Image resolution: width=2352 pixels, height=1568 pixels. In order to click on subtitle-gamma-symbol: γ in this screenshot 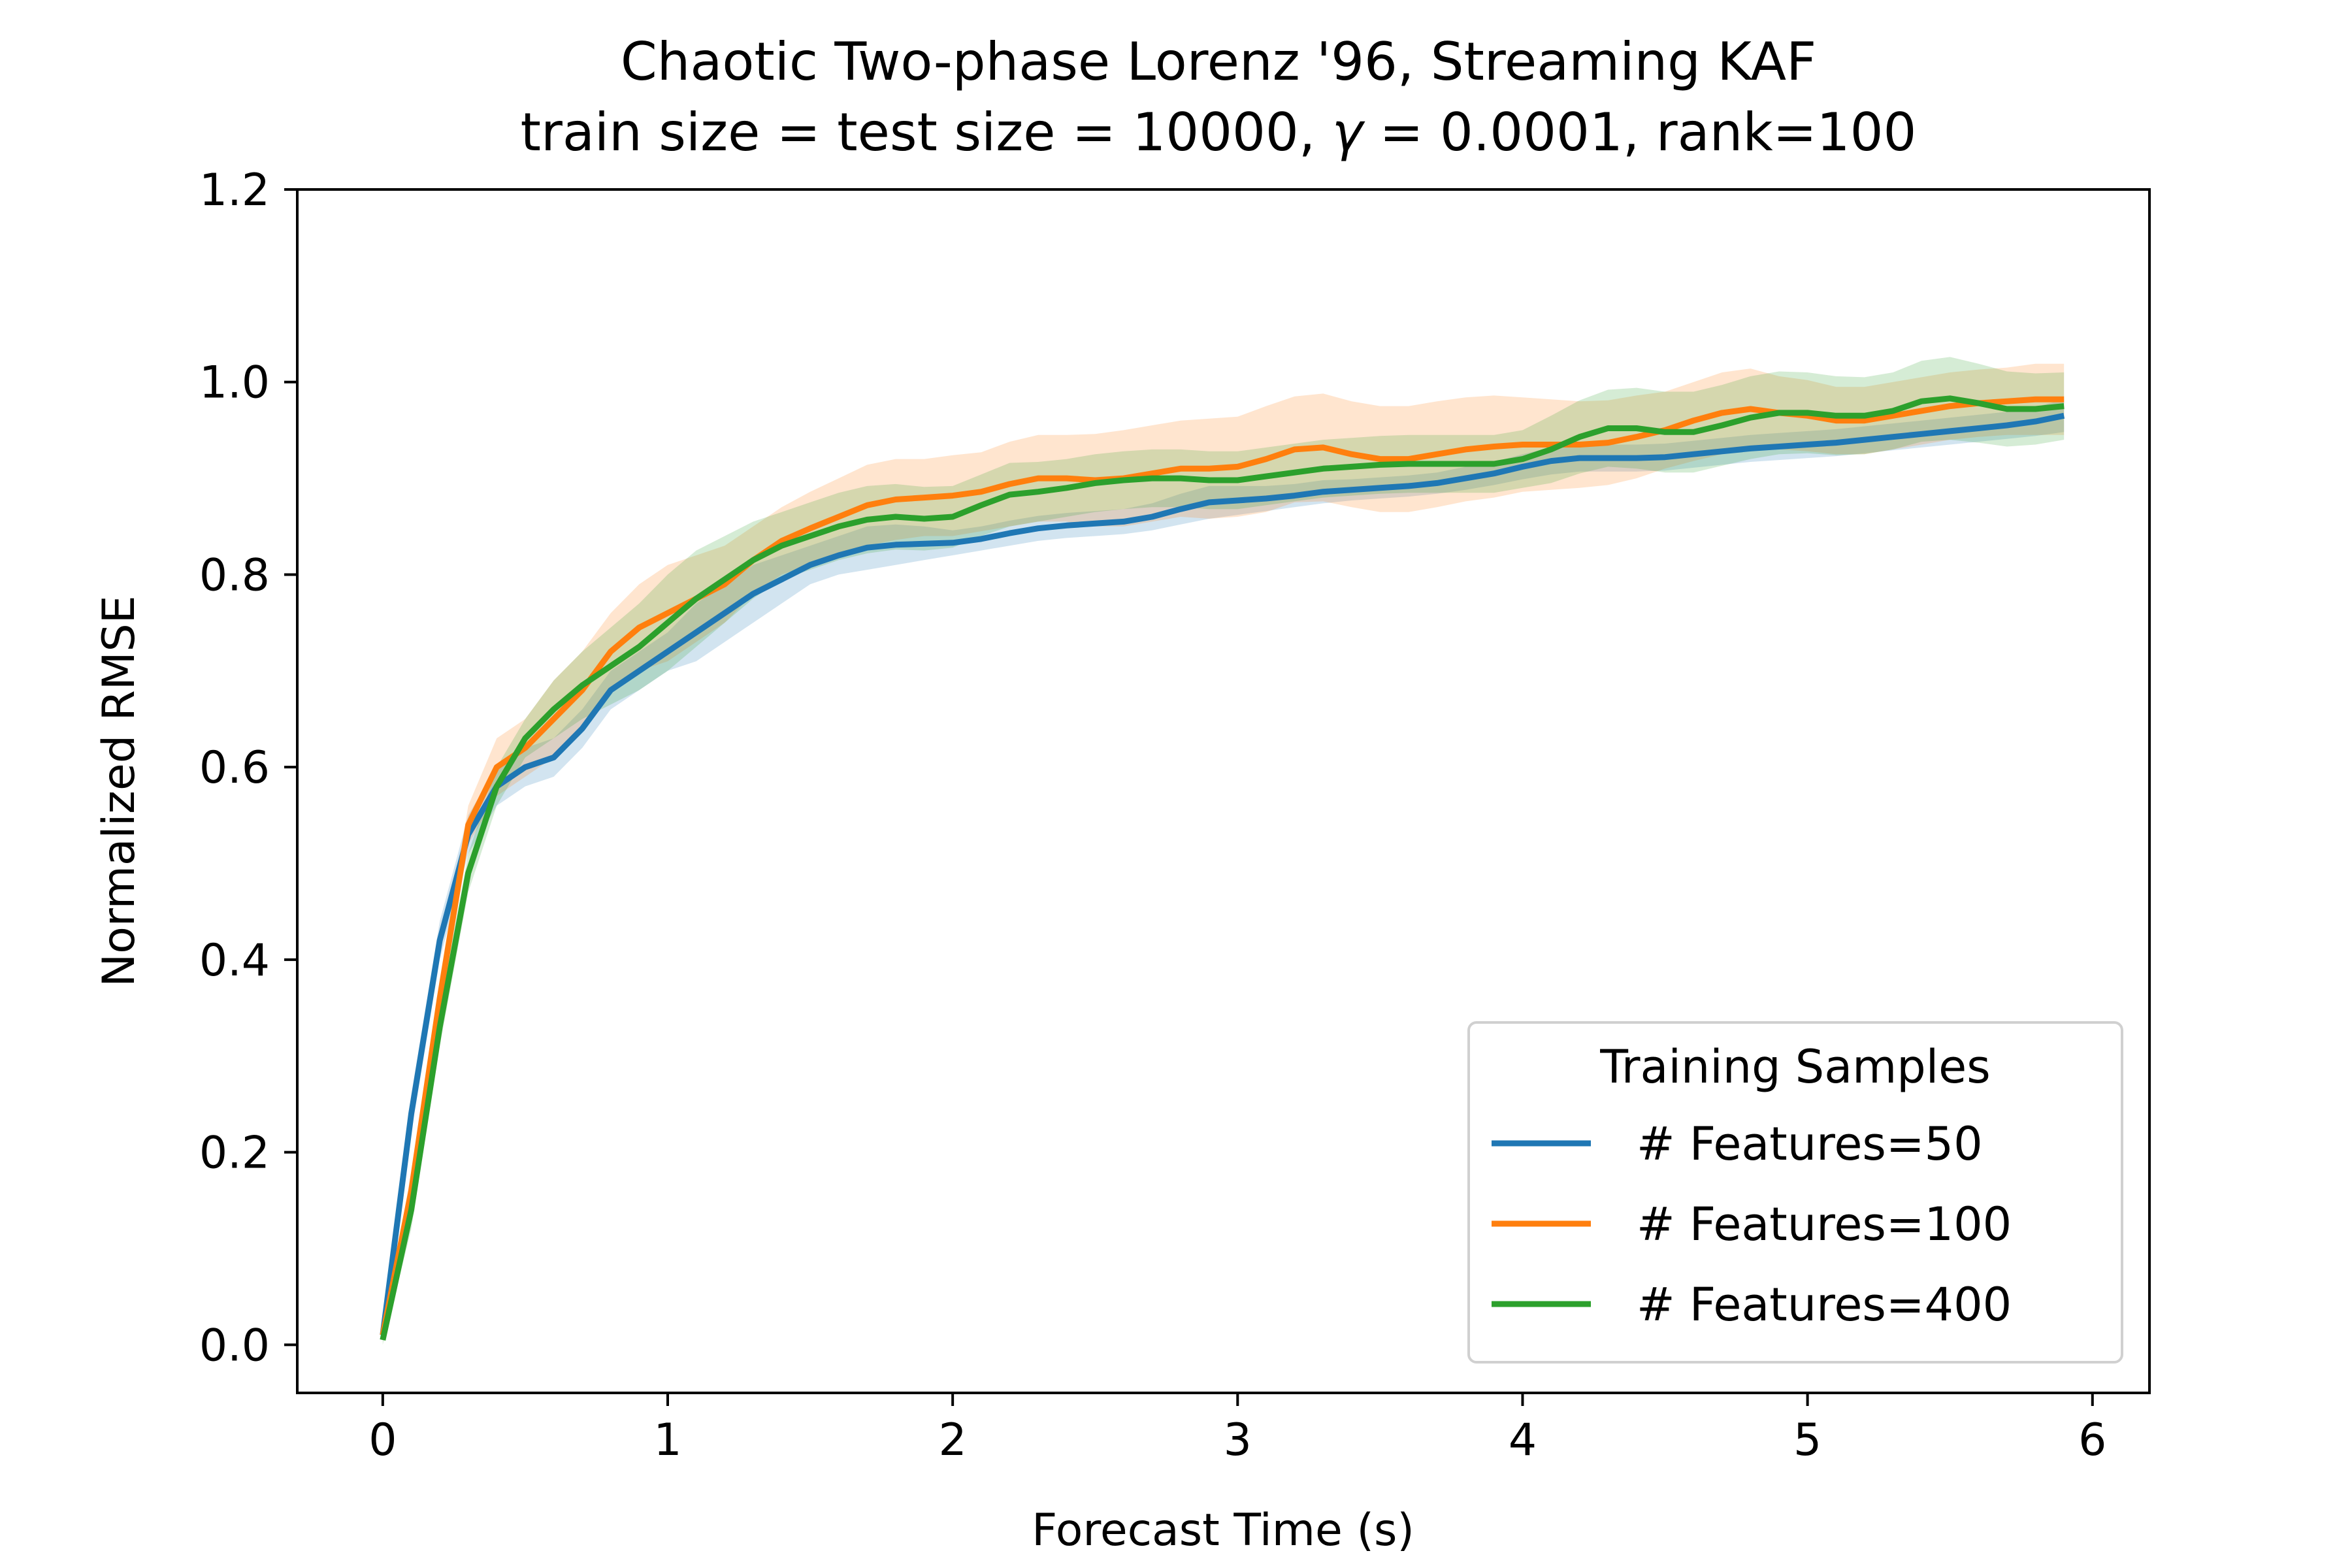, I will do `click(1348, 132)`.